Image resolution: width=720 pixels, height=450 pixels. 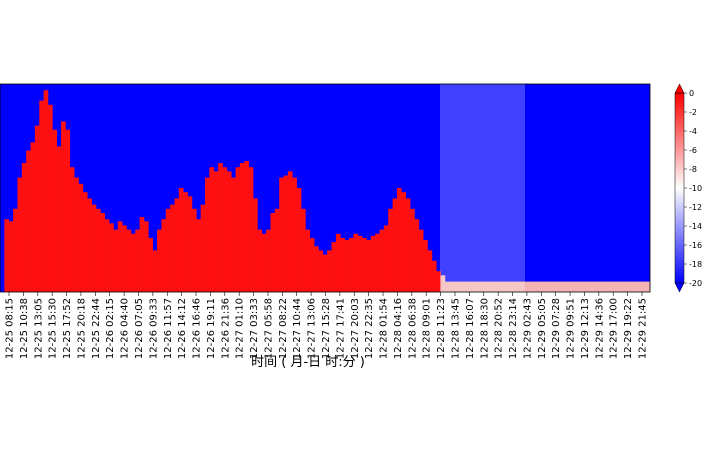 What do you see at coordinates (455, 328) in the screenshot?
I see `x-tick-label: 12-28 13:45` at bounding box center [455, 328].